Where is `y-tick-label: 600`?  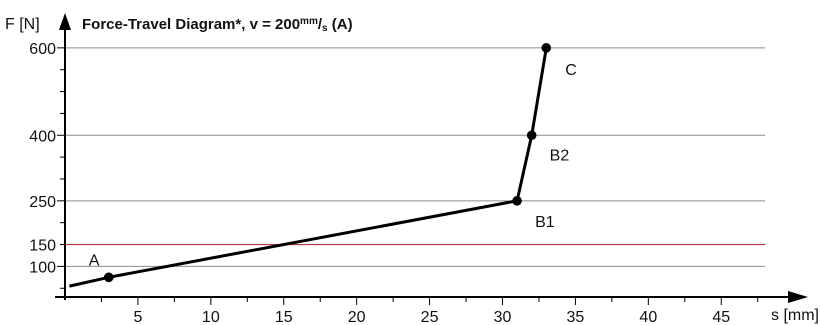 y-tick-label: 600 is located at coordinates (42, 49).